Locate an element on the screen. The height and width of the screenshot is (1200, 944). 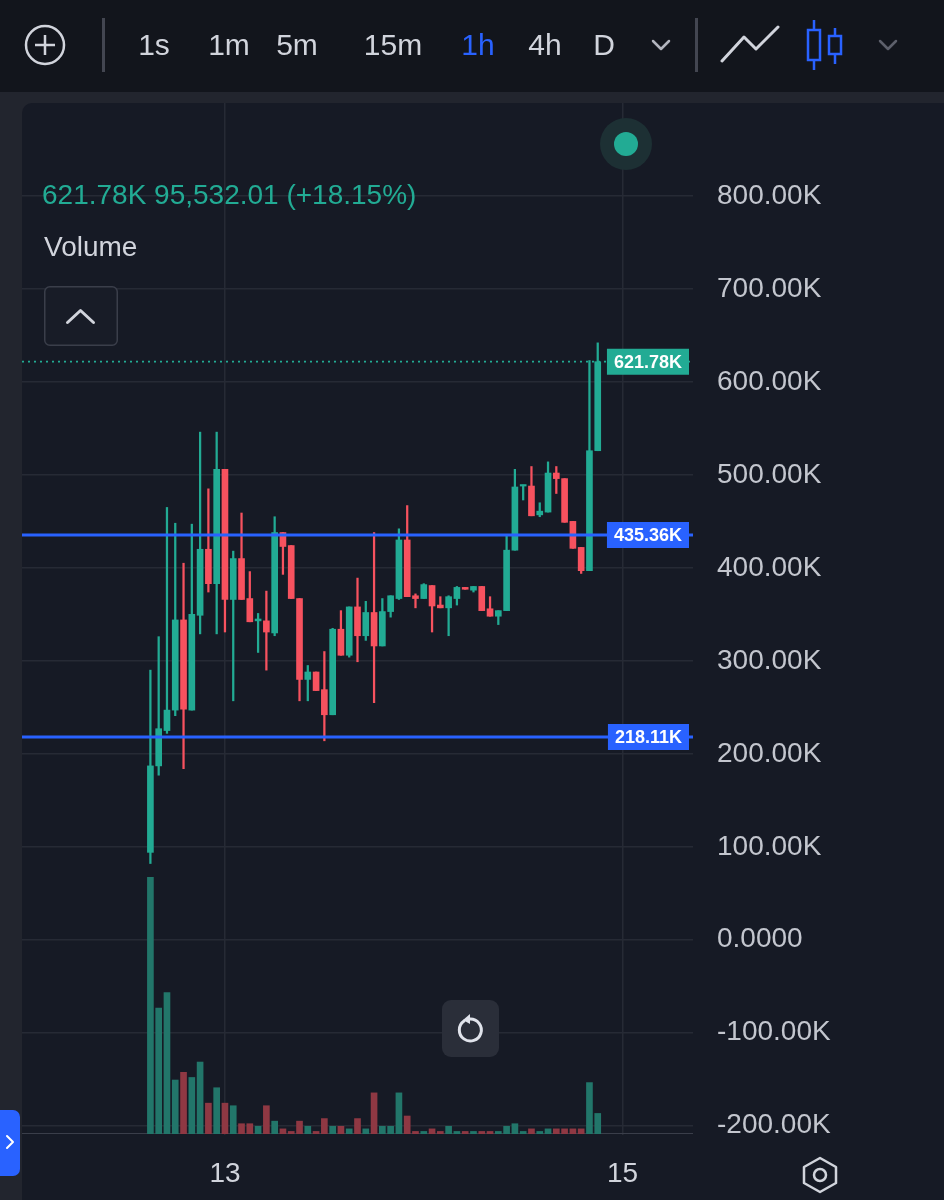
candlestick is located at coordinates (465, 588).